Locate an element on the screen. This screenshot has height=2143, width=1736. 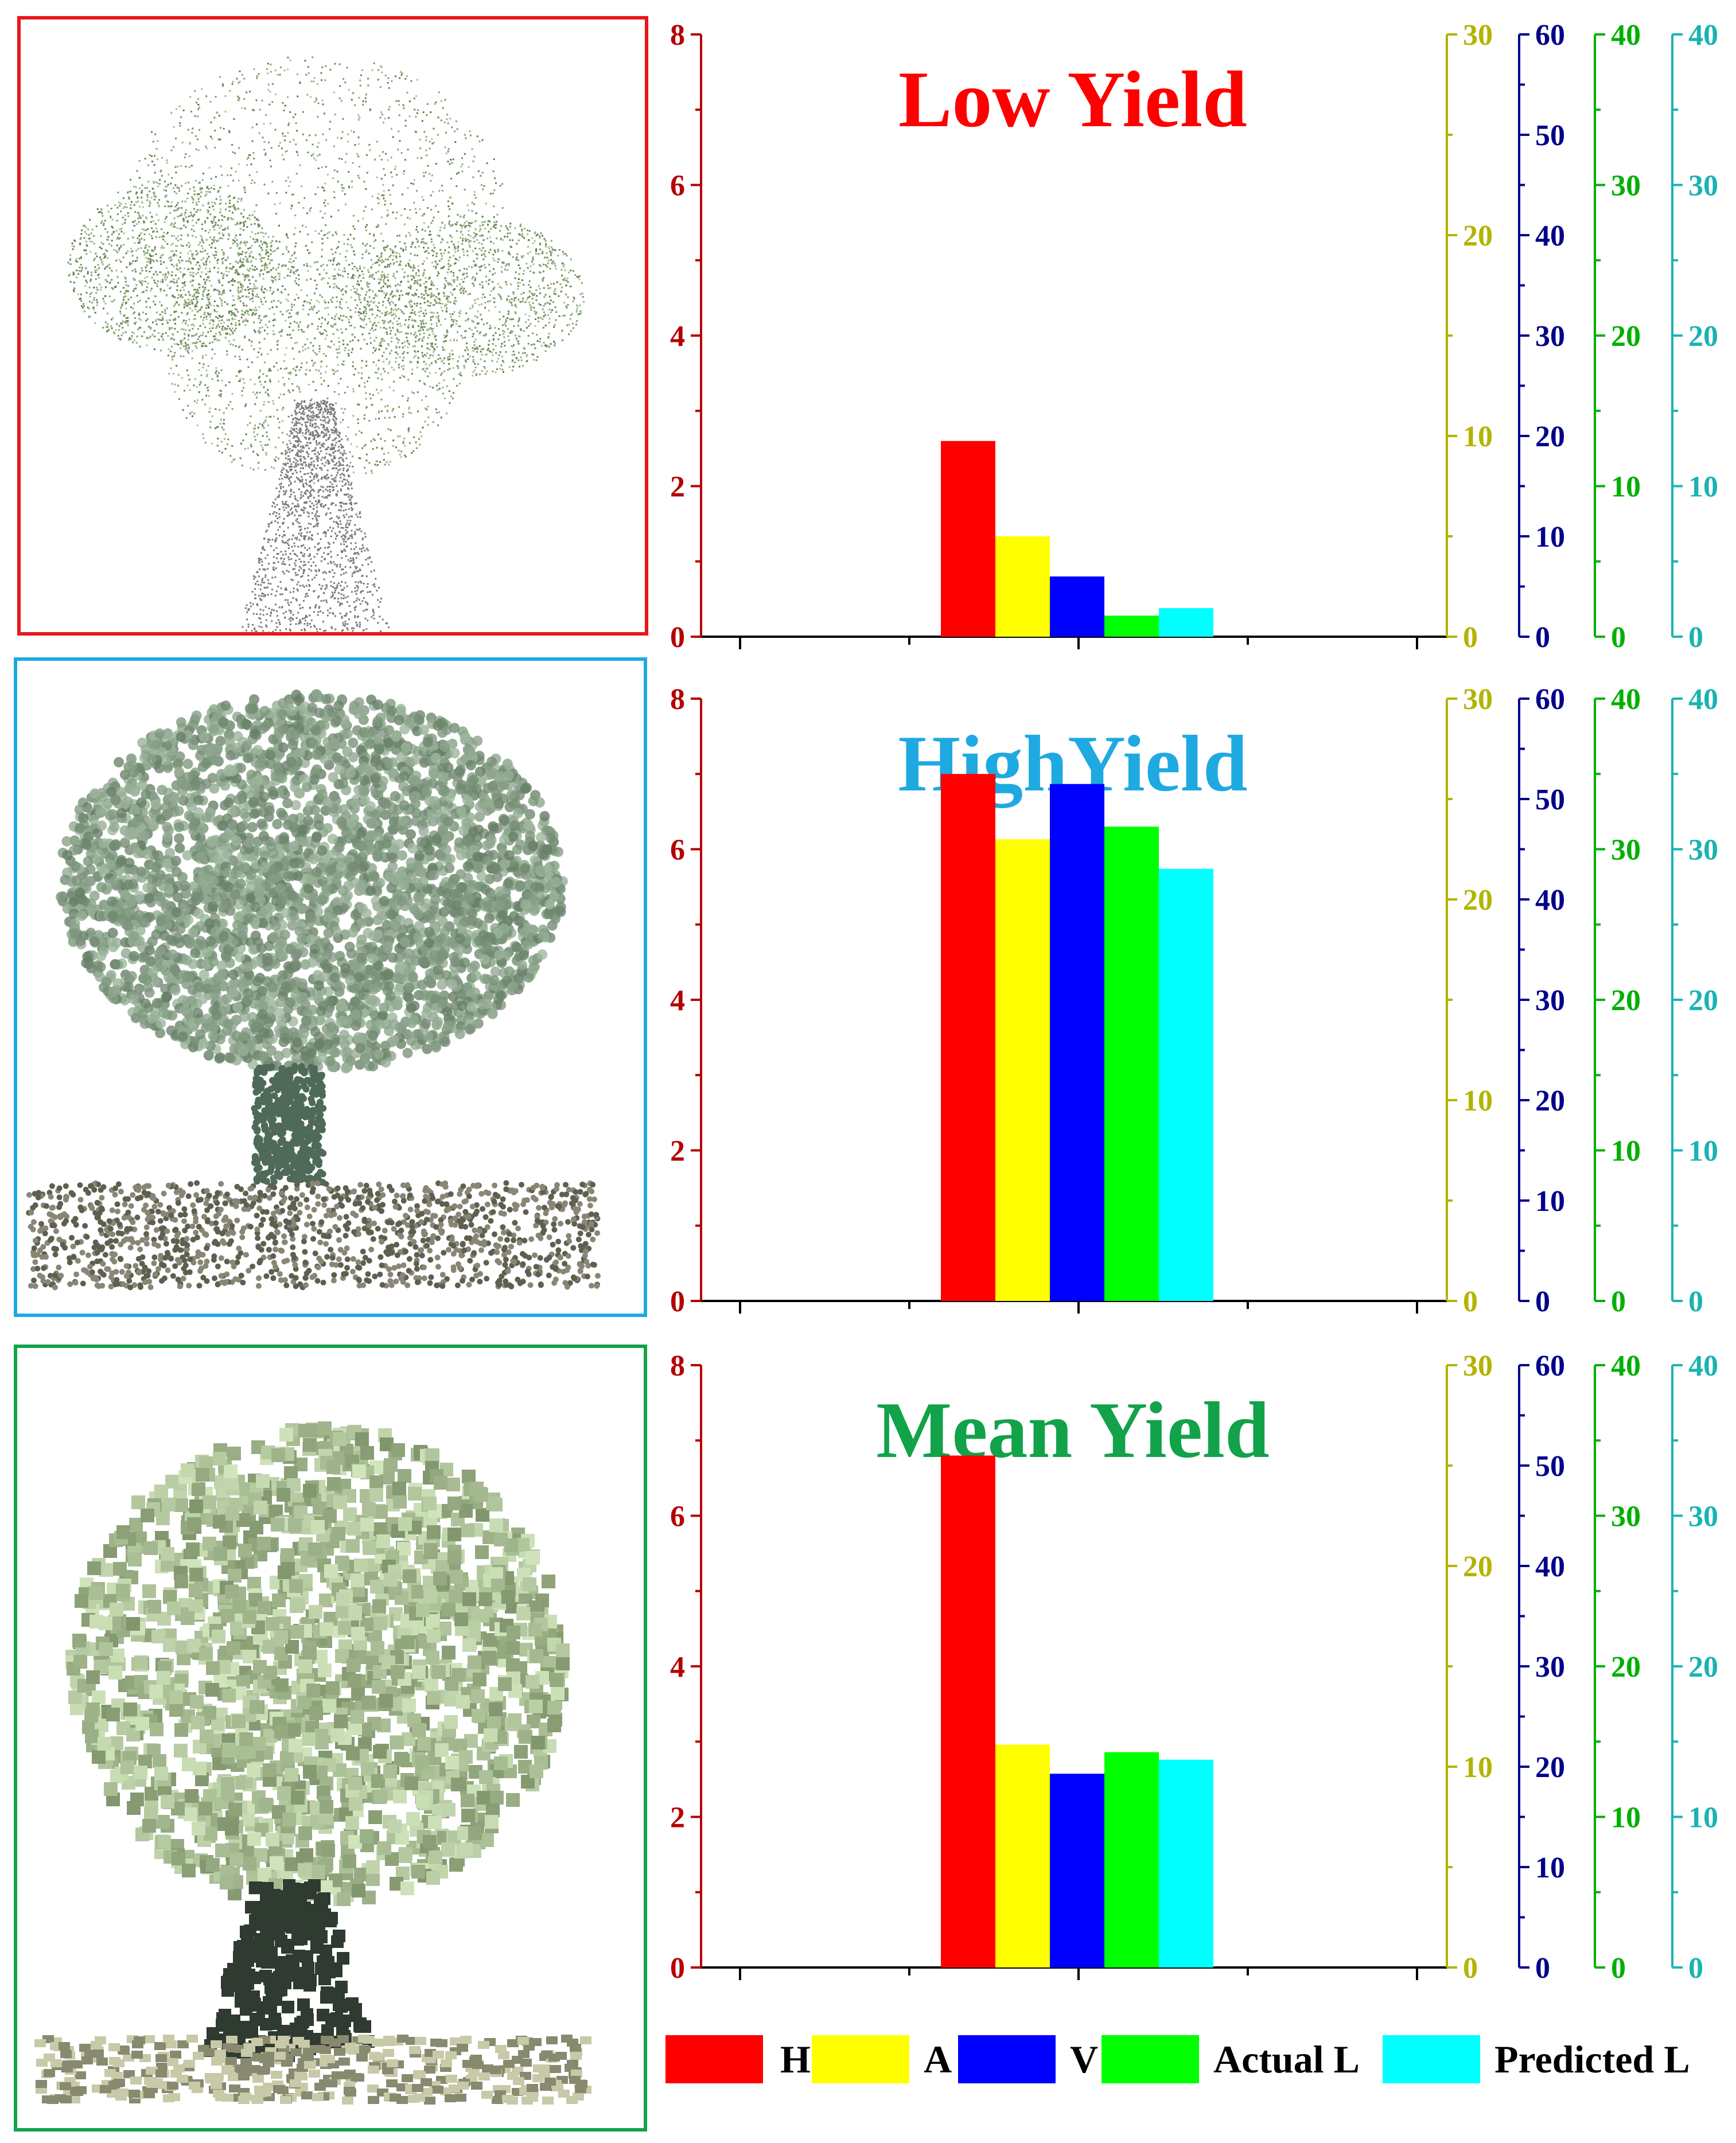
legend-swatch-a is located at coordinates (860, 2059).